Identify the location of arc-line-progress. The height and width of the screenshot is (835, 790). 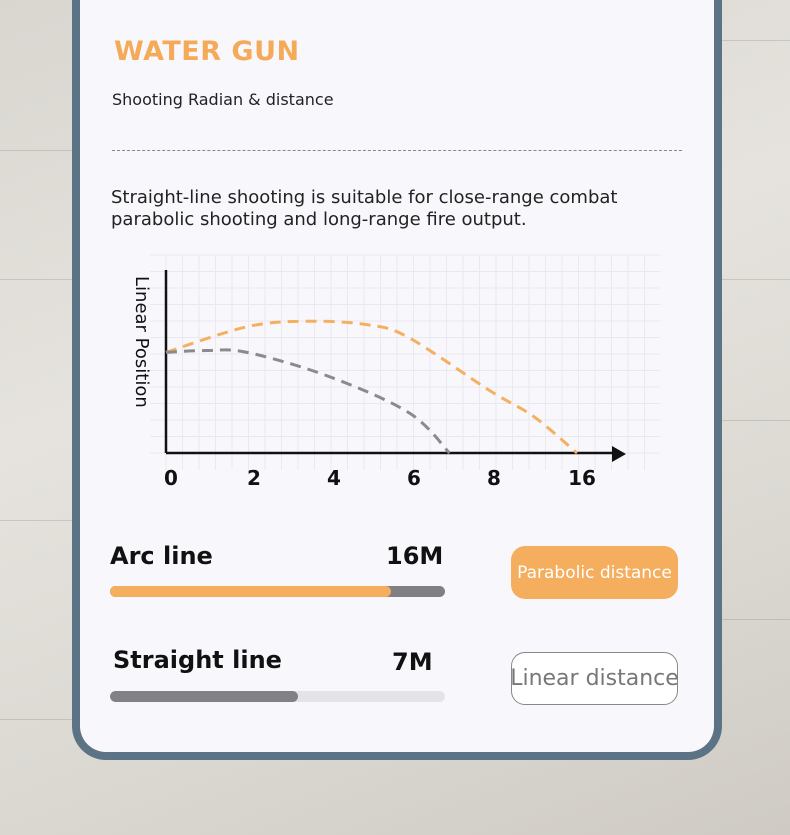
(277, 591).